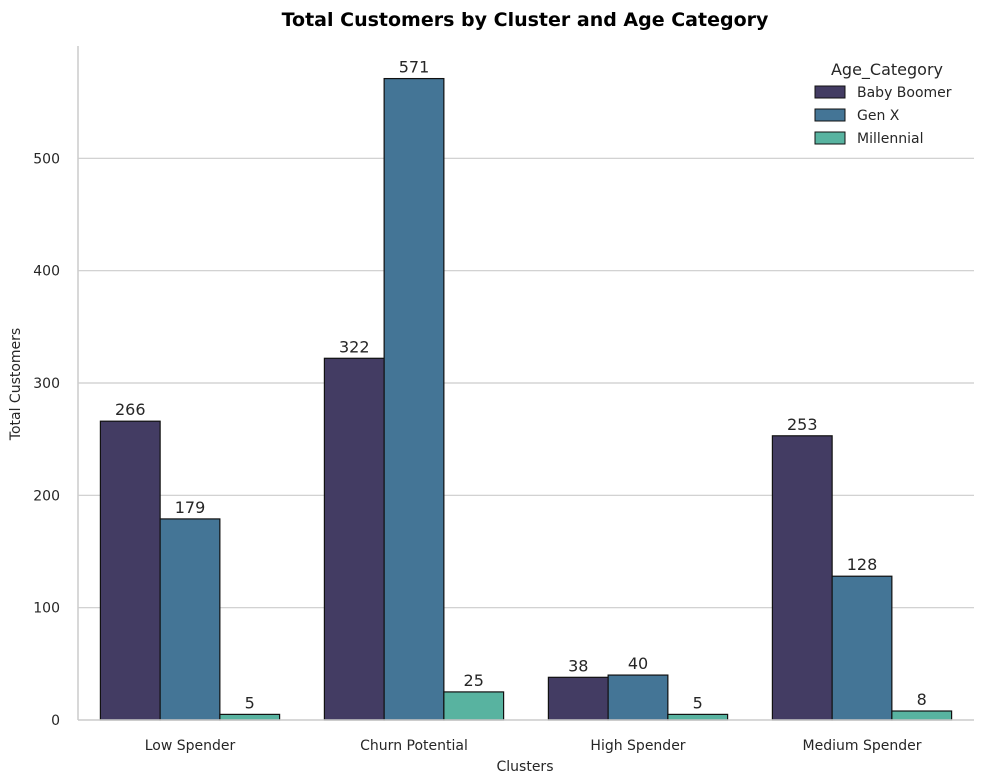  I want to click on bar-value-label: 266, so click(130, 409).